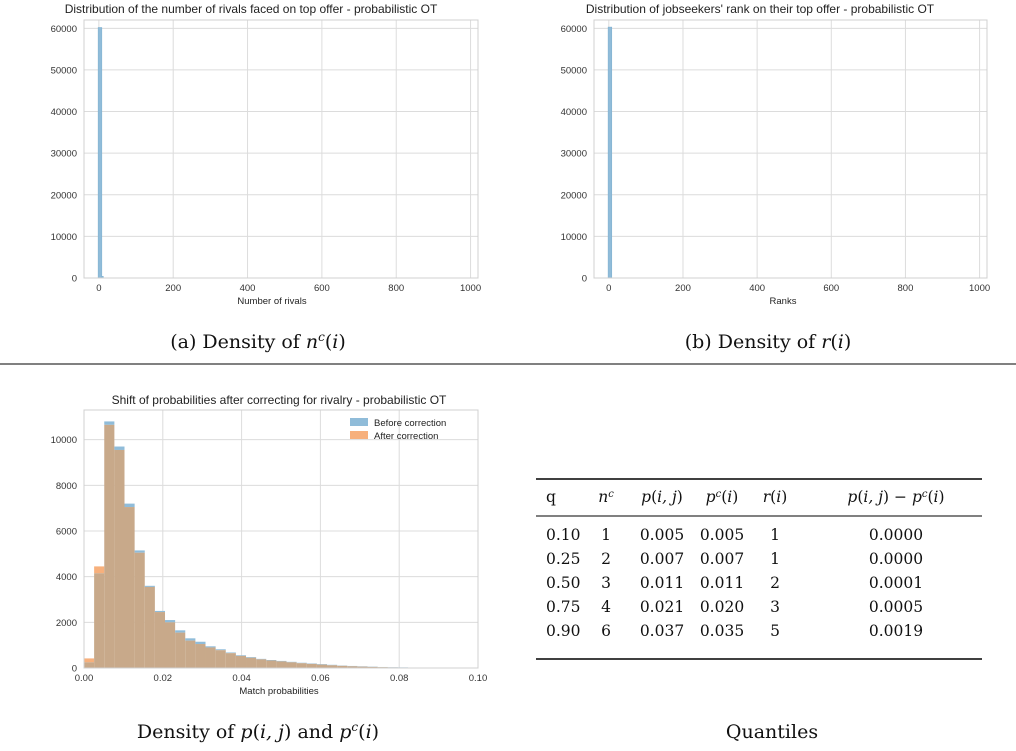 The height and width of the screenshot is (751, 1016). Describe the element at coordinates (606, 631) in the screenshot. I see `table-cell: 6` at that location.